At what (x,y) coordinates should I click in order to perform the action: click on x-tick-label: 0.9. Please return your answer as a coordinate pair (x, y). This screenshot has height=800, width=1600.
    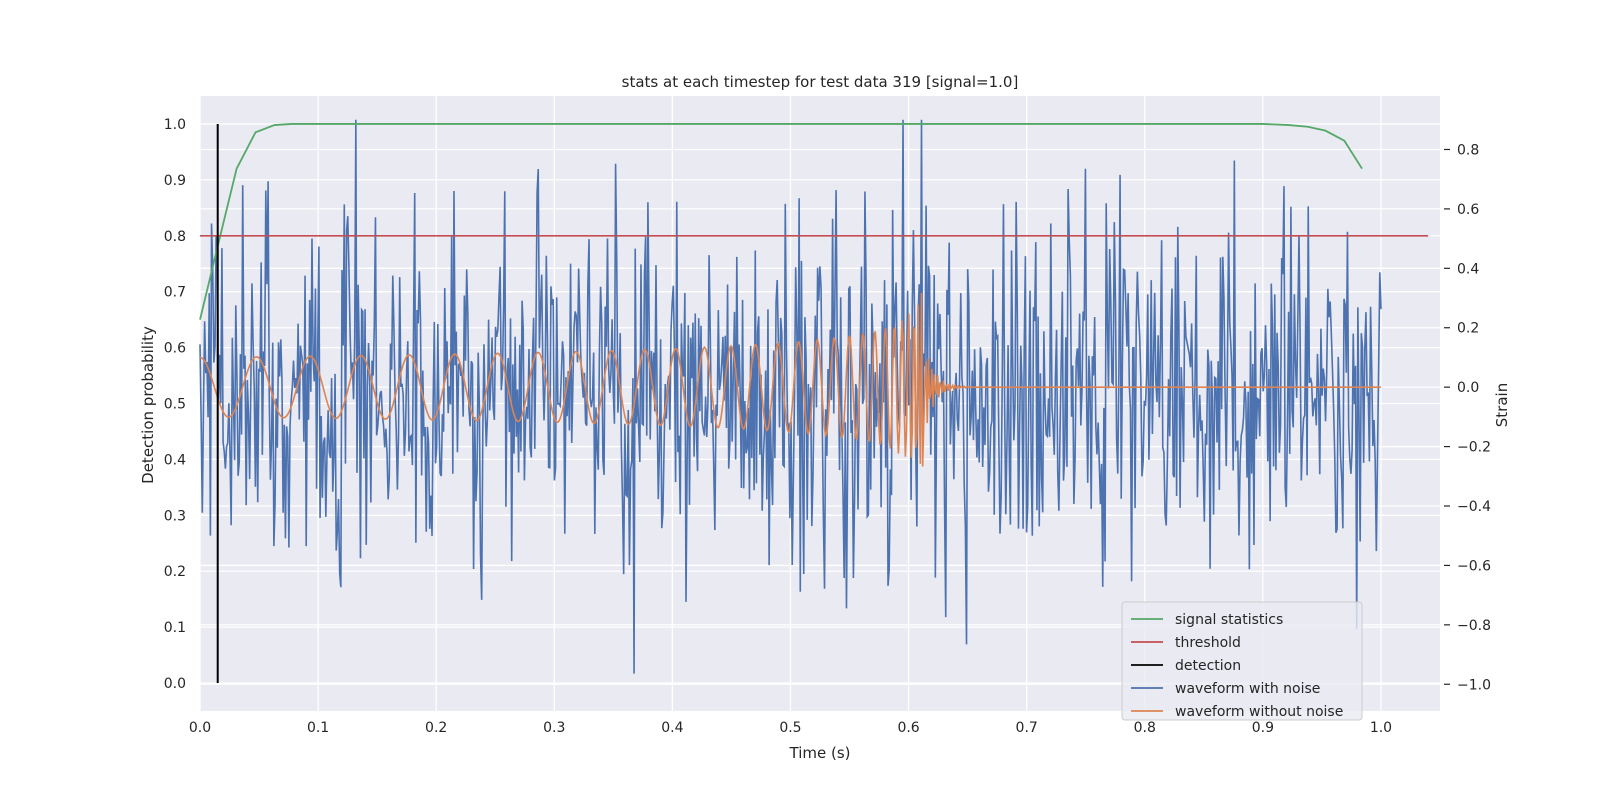
    Looking at the image, I should click on (1263, 728).